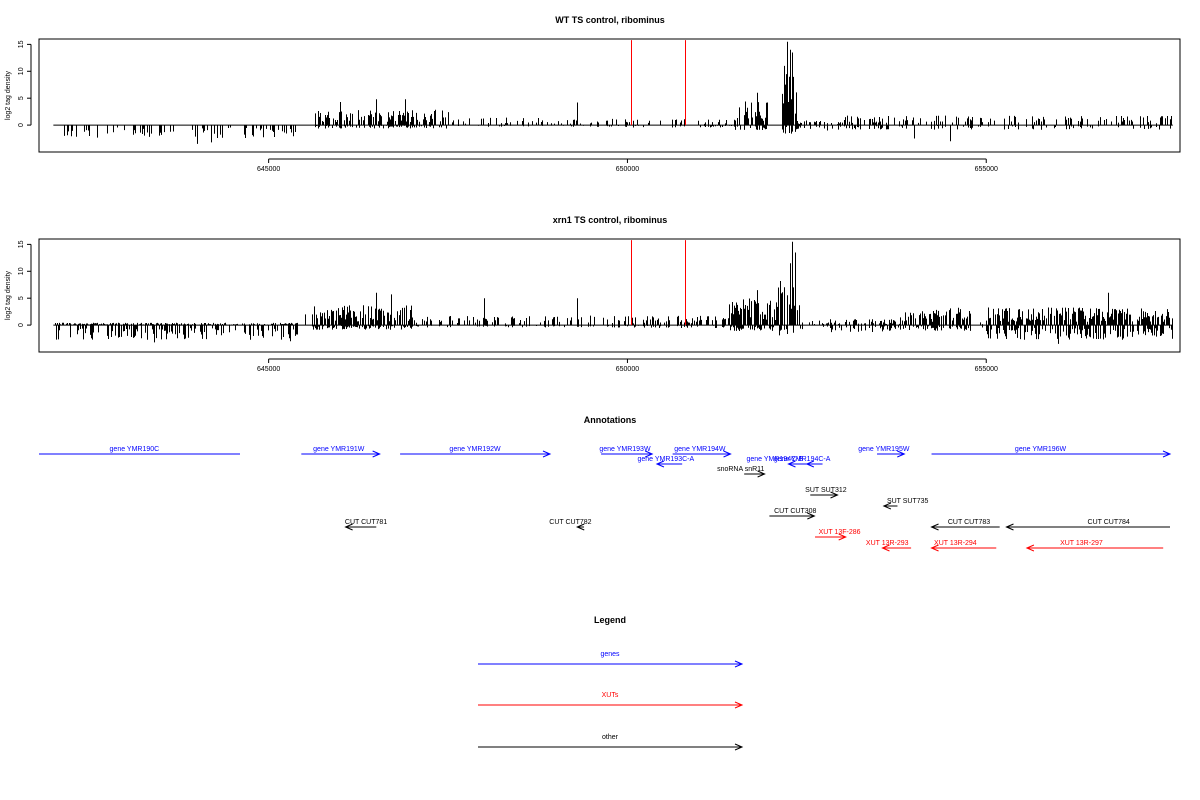  I want to click on annotation-feature: CUT CUT783, so click(965, 525).